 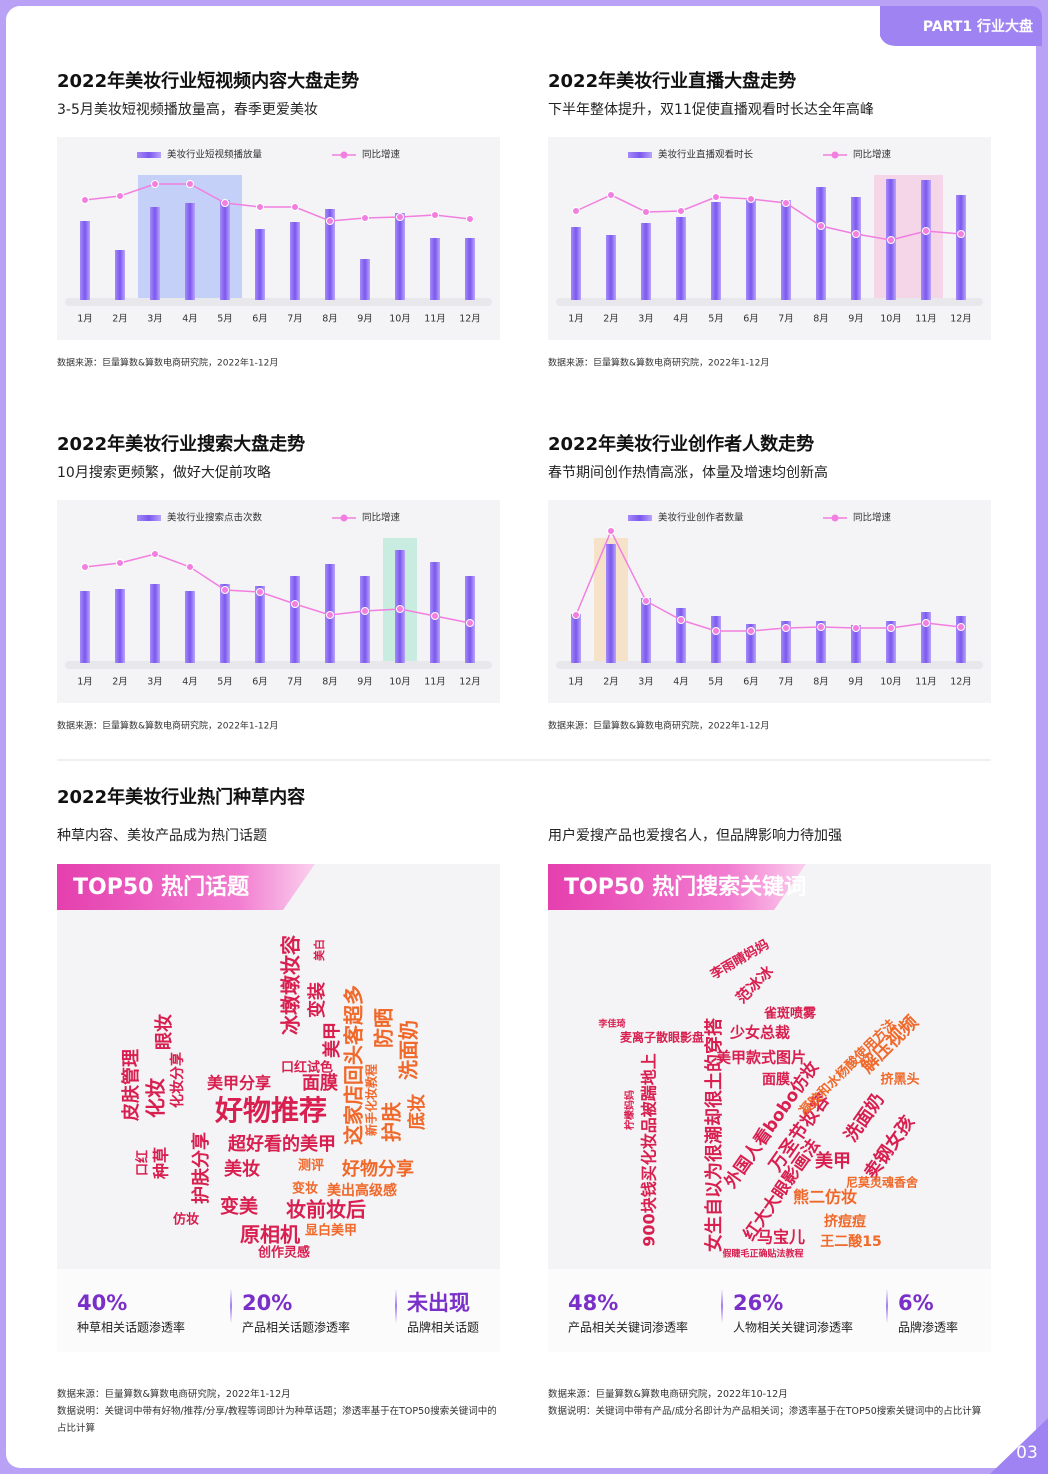 I want to click on cloud-word: 柠檬妈妈, so click(x=629, y=1110).